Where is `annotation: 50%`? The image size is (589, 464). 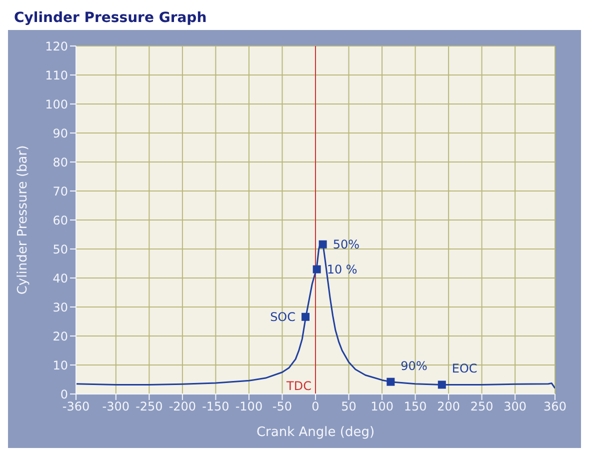 annotation: 50% is located at coordinates (346, 244).